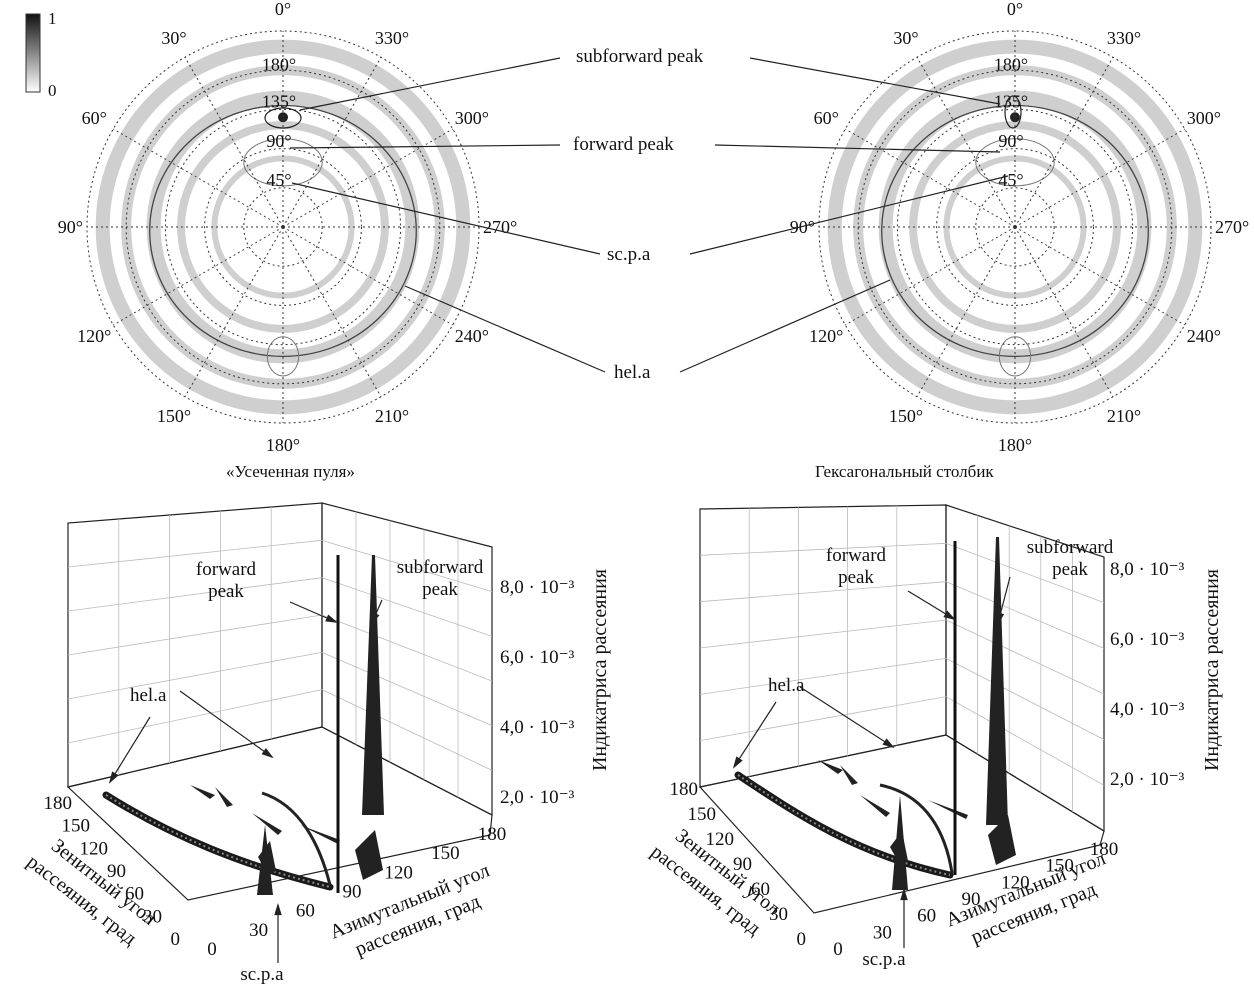  What do you see at coordinates (802, 939) in the screenshot?
I see `zenith-tick-label: 0` at bounding box center [802, 939].